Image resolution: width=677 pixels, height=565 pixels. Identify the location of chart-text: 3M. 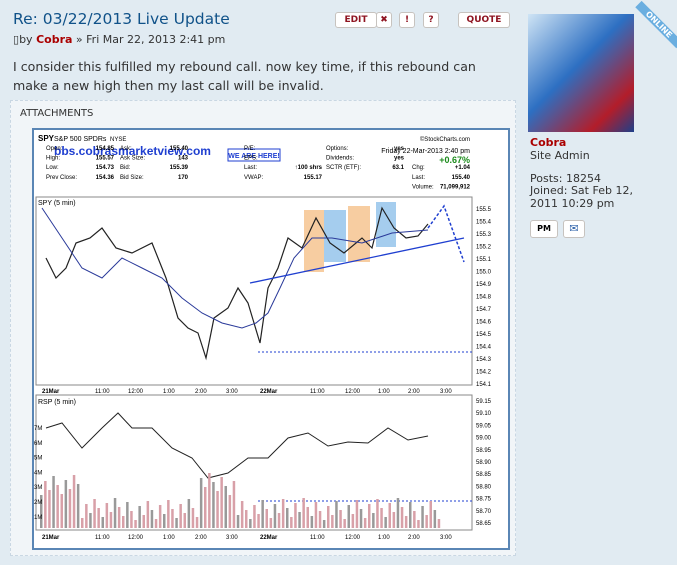
(38, 488).